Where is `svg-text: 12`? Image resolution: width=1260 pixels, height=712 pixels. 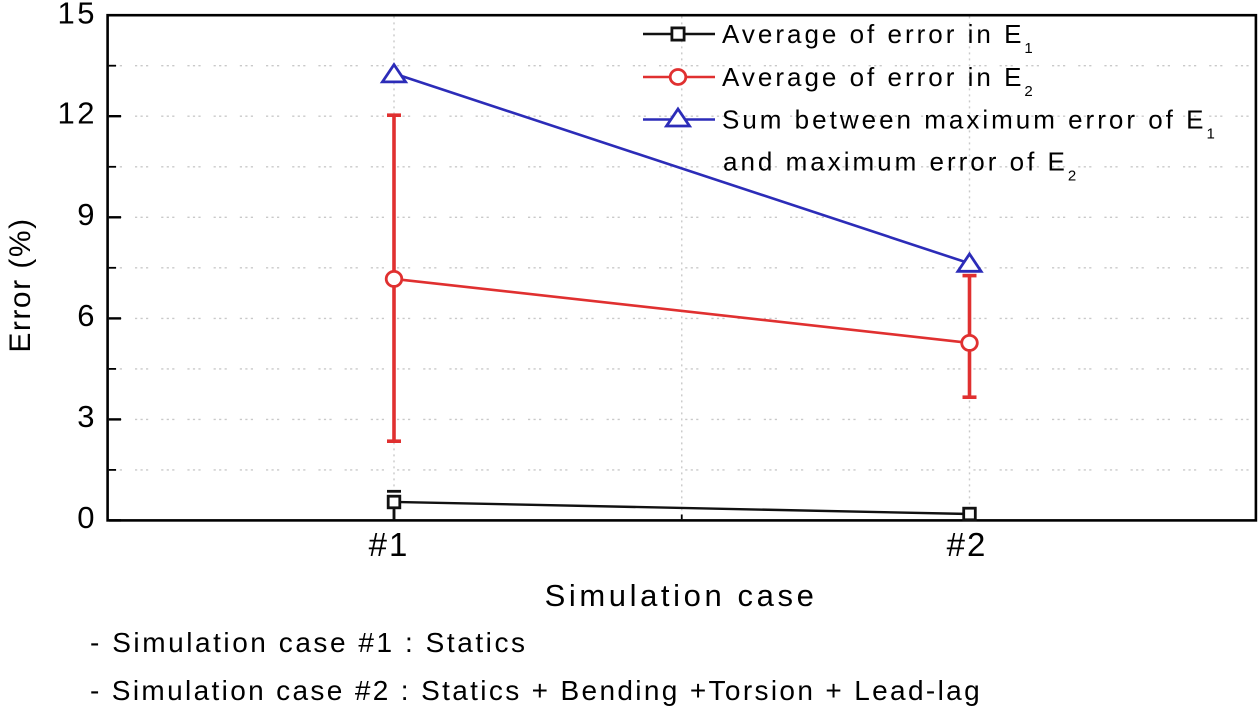
svg-text: 12 is located at coordinates (77, 113).